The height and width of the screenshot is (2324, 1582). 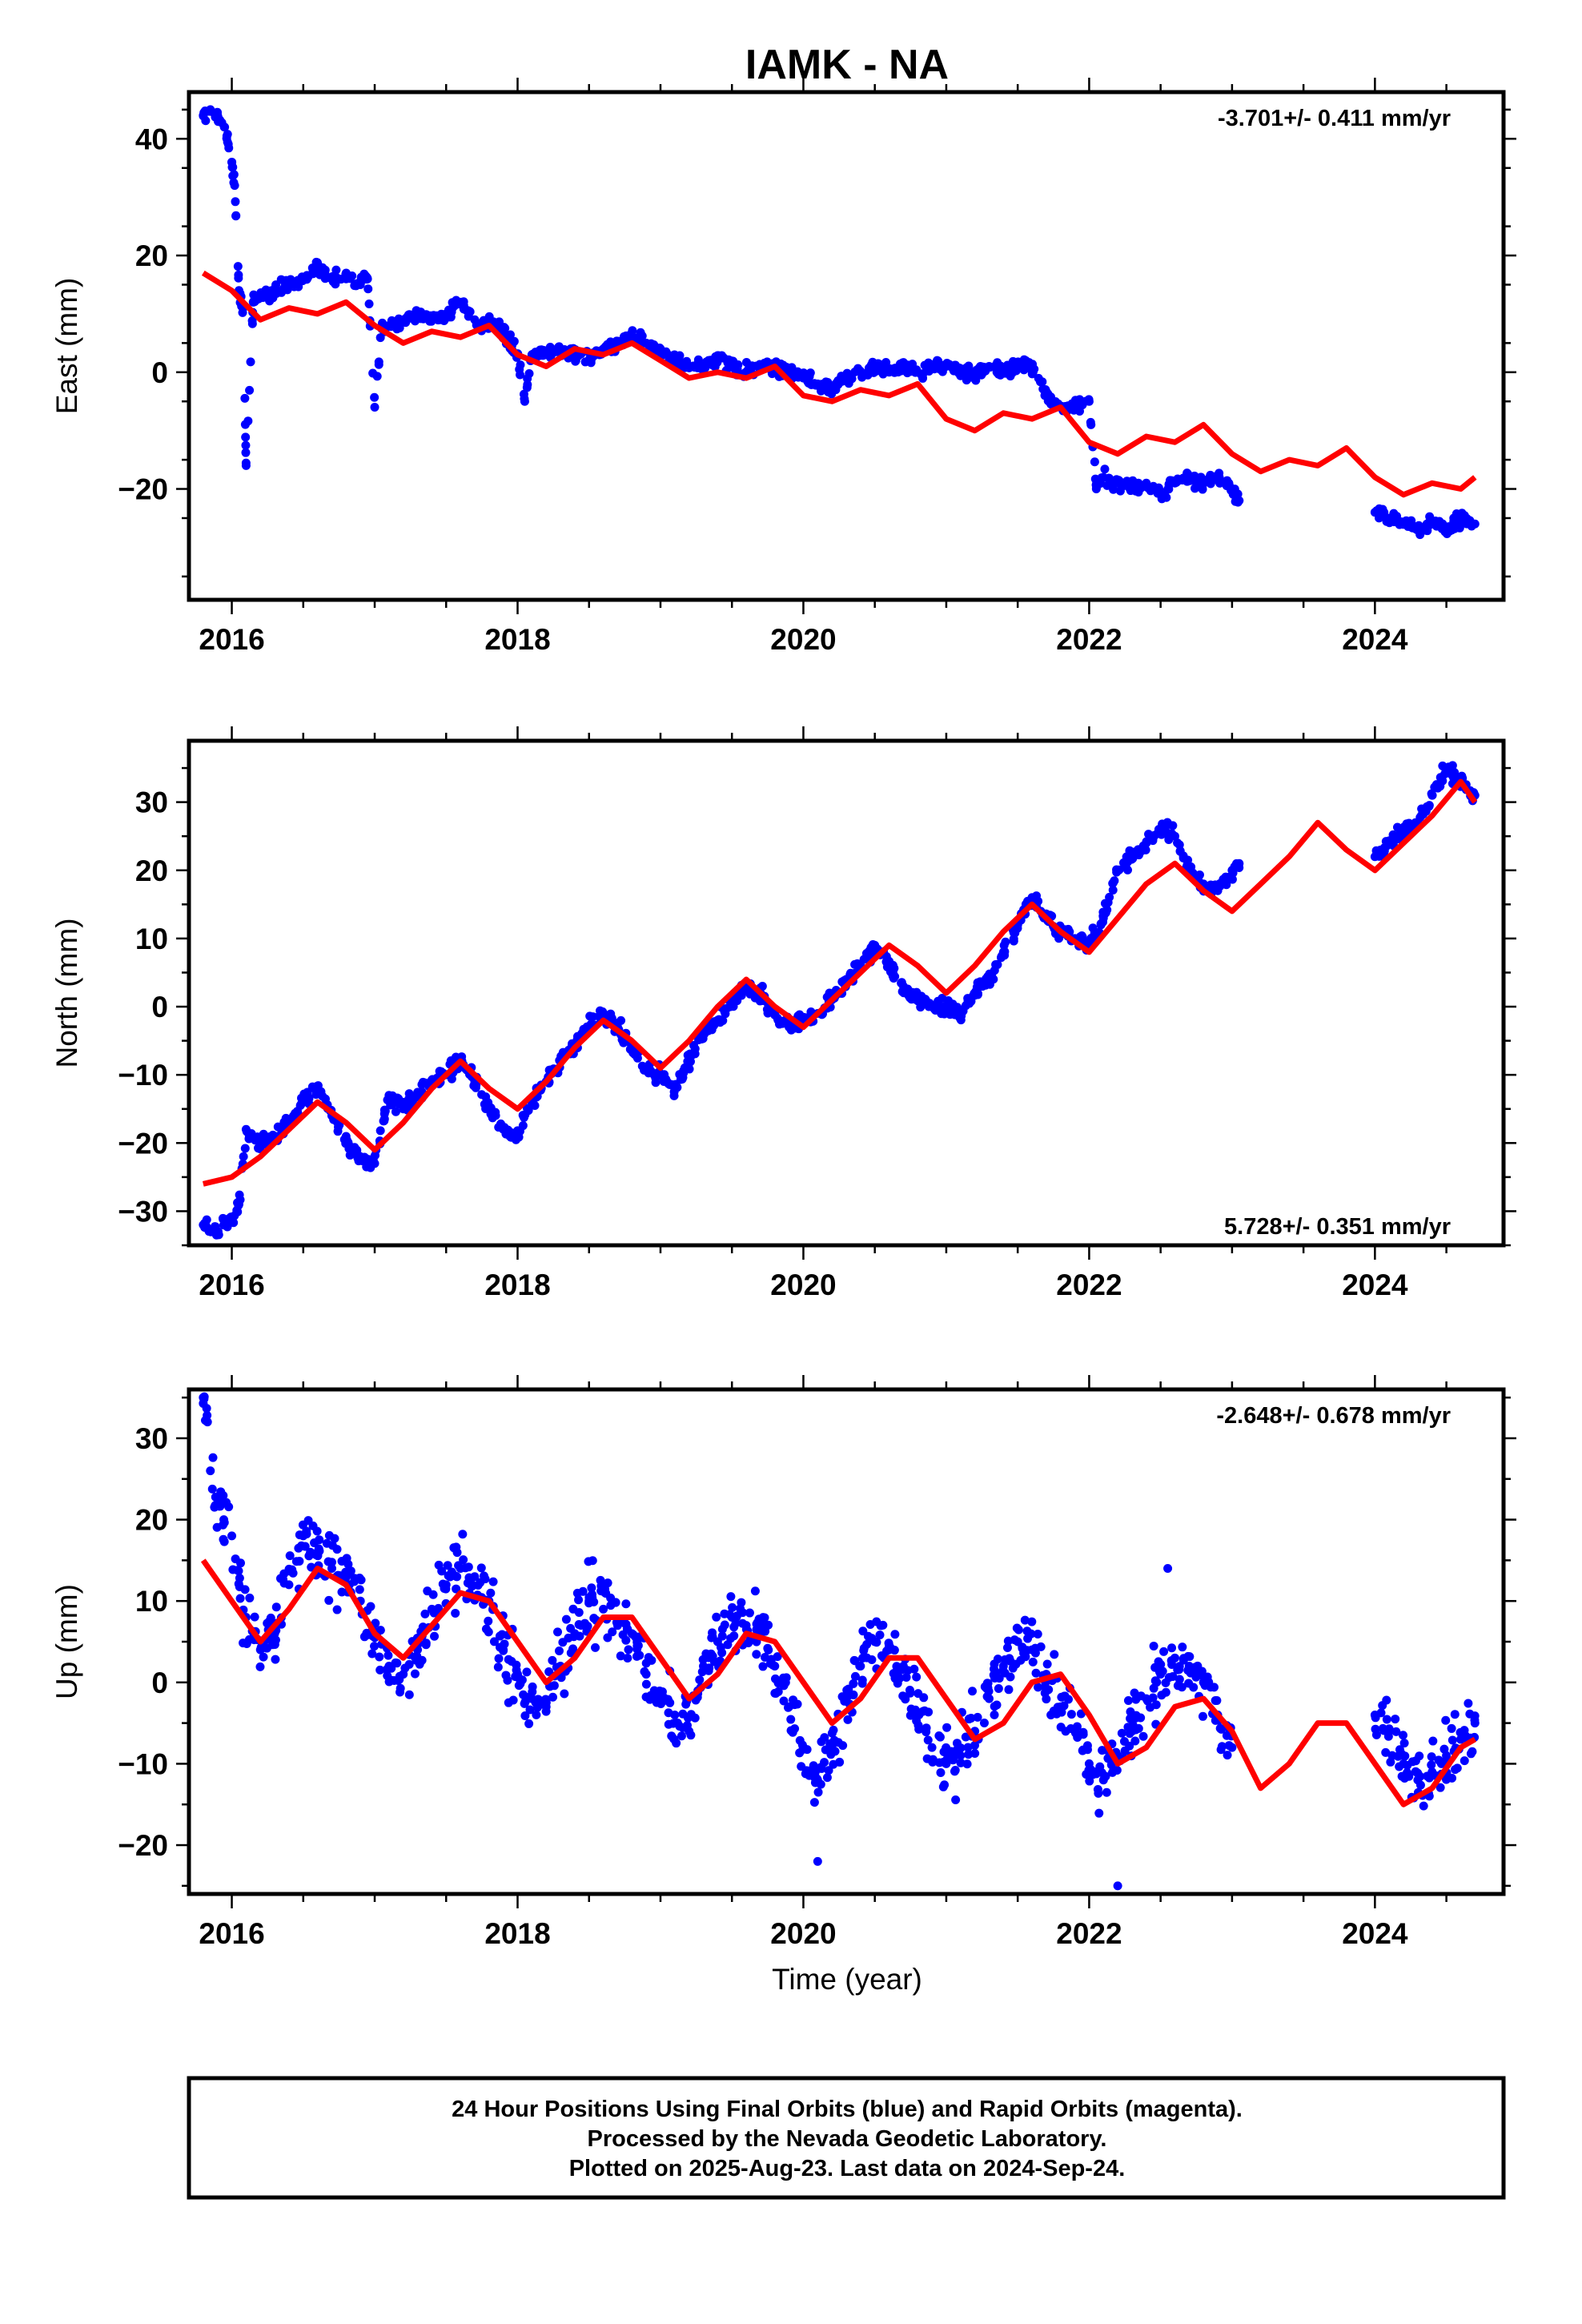 I want to click on up-model-curve, so click(x=839, y=1683).